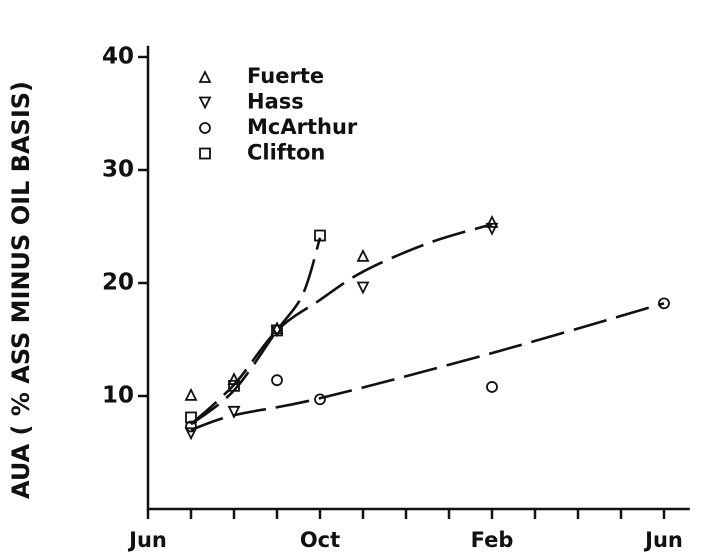 The height and width of the screenshot is (558, 706). What do you see at coordinates (275, 102) in the screenshot?
I see `legend-label: Hass` at bounding box center [275, 102].